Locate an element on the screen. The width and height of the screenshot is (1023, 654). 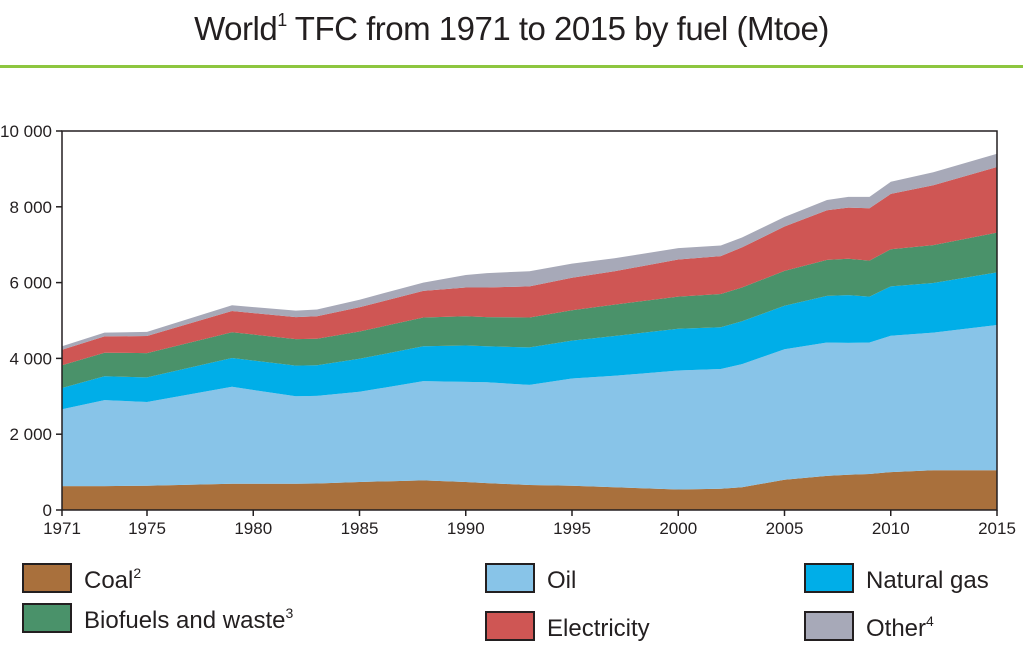
x-tick-label-2005: 2005 is located at coordinates (785, 528).